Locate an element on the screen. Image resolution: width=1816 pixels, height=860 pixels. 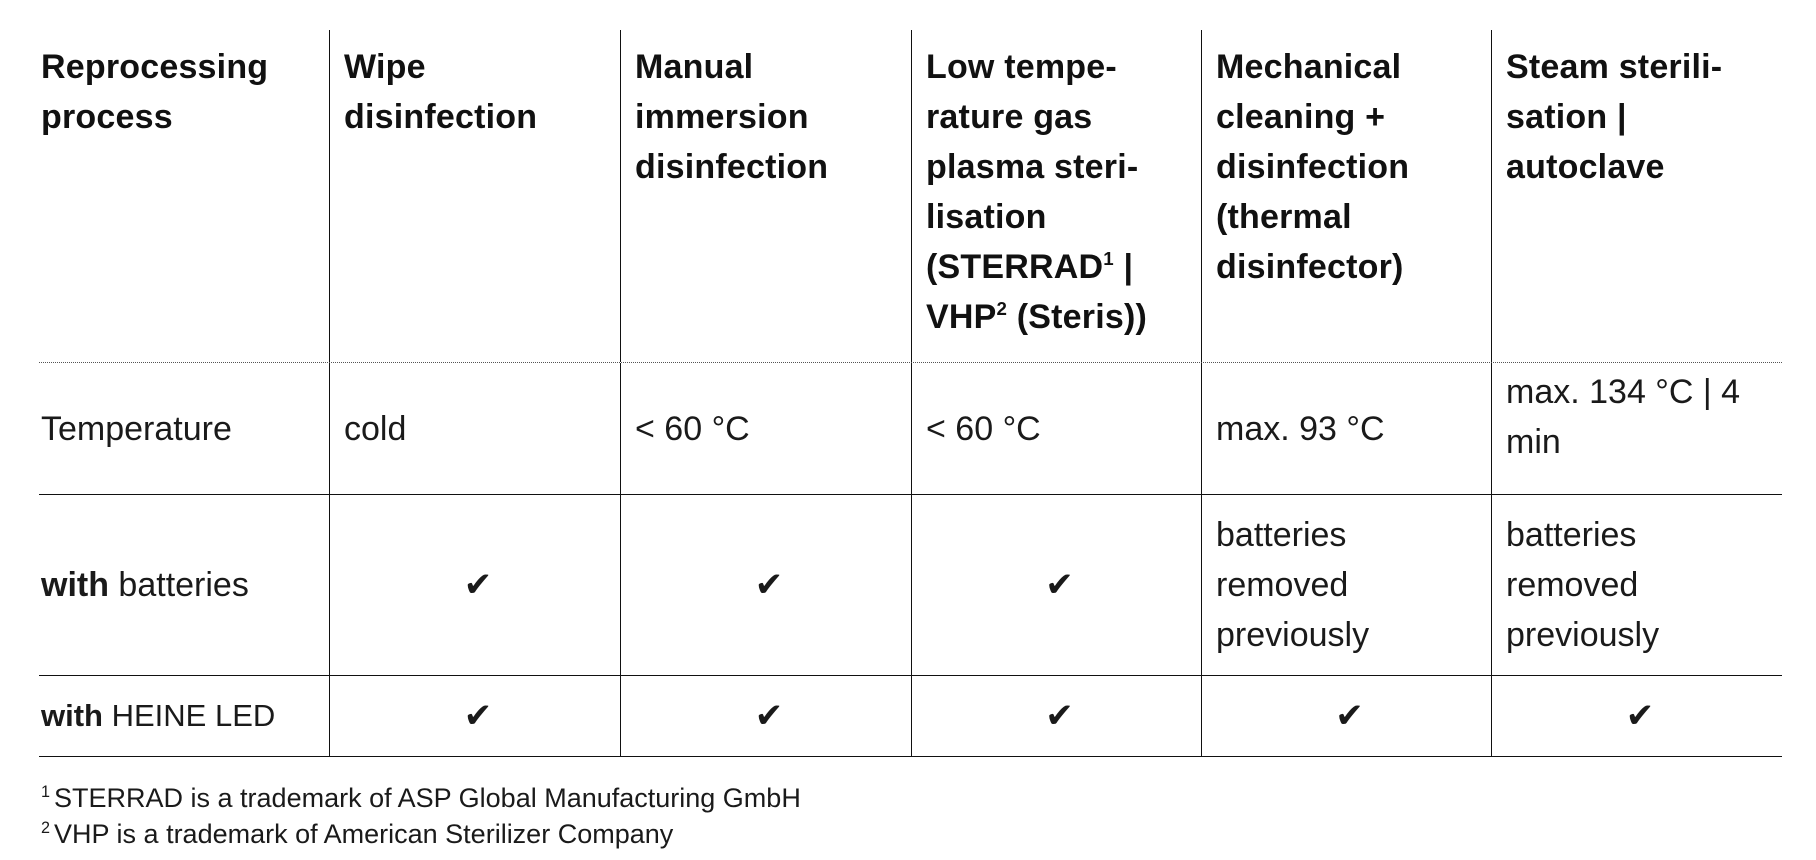
led-manual: ✔ is located at coordinates (765, 716).